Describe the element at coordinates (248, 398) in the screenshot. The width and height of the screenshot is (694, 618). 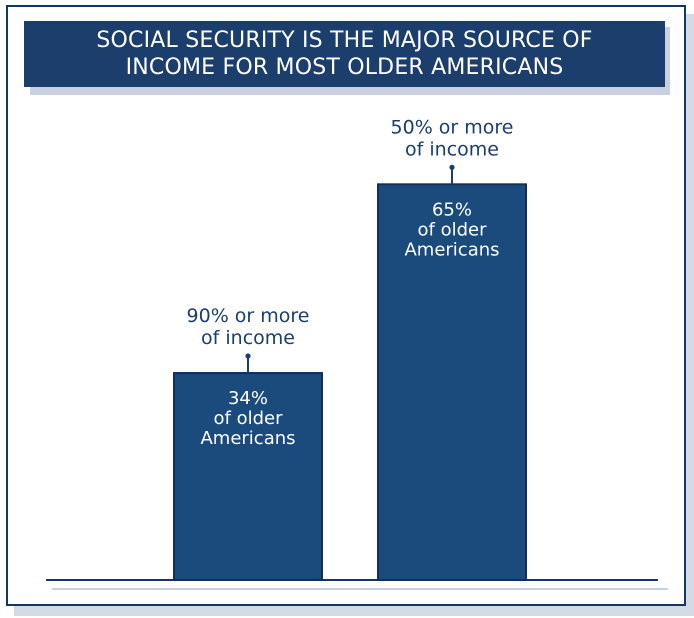
I see `bar-1-value-label-line-1: 34%` at that location.